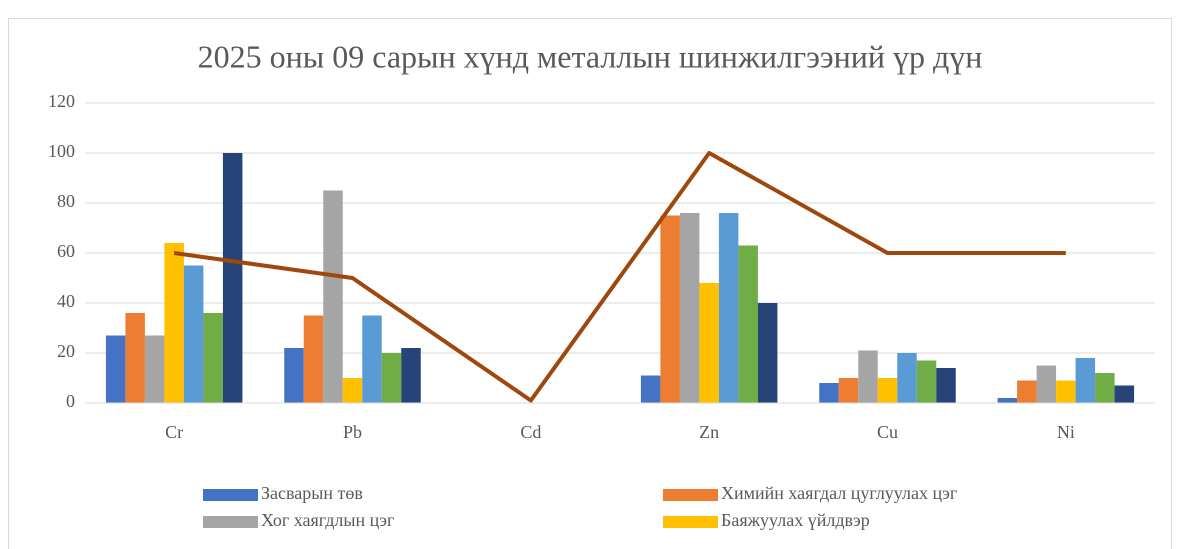 This screenshot has width=1179, height=549. I want to click on x-tick-label: Ni, so click(1066, 432).